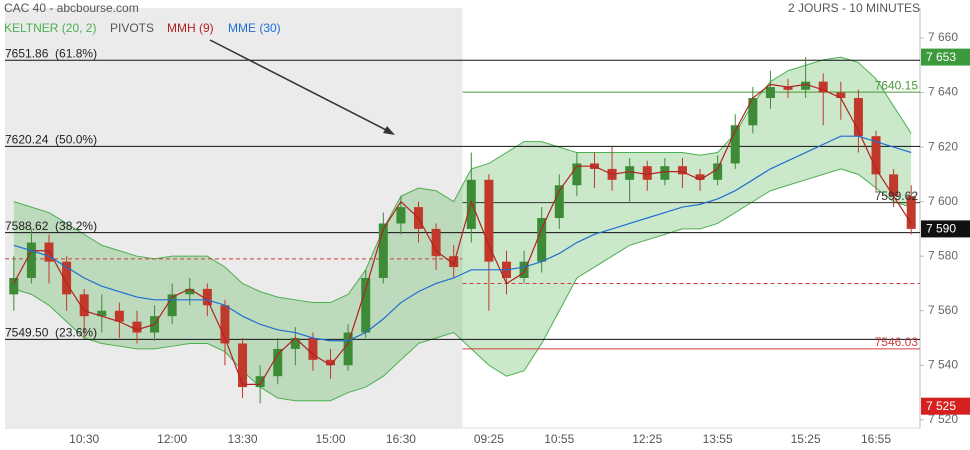 Image resolution: width=970 pixels, height=450 pixels. What do you see at coordinates (51, 333) in the screenshot?
I see `fib-label: 7549.50 (23.6%)` at bounding box center [51, 333].